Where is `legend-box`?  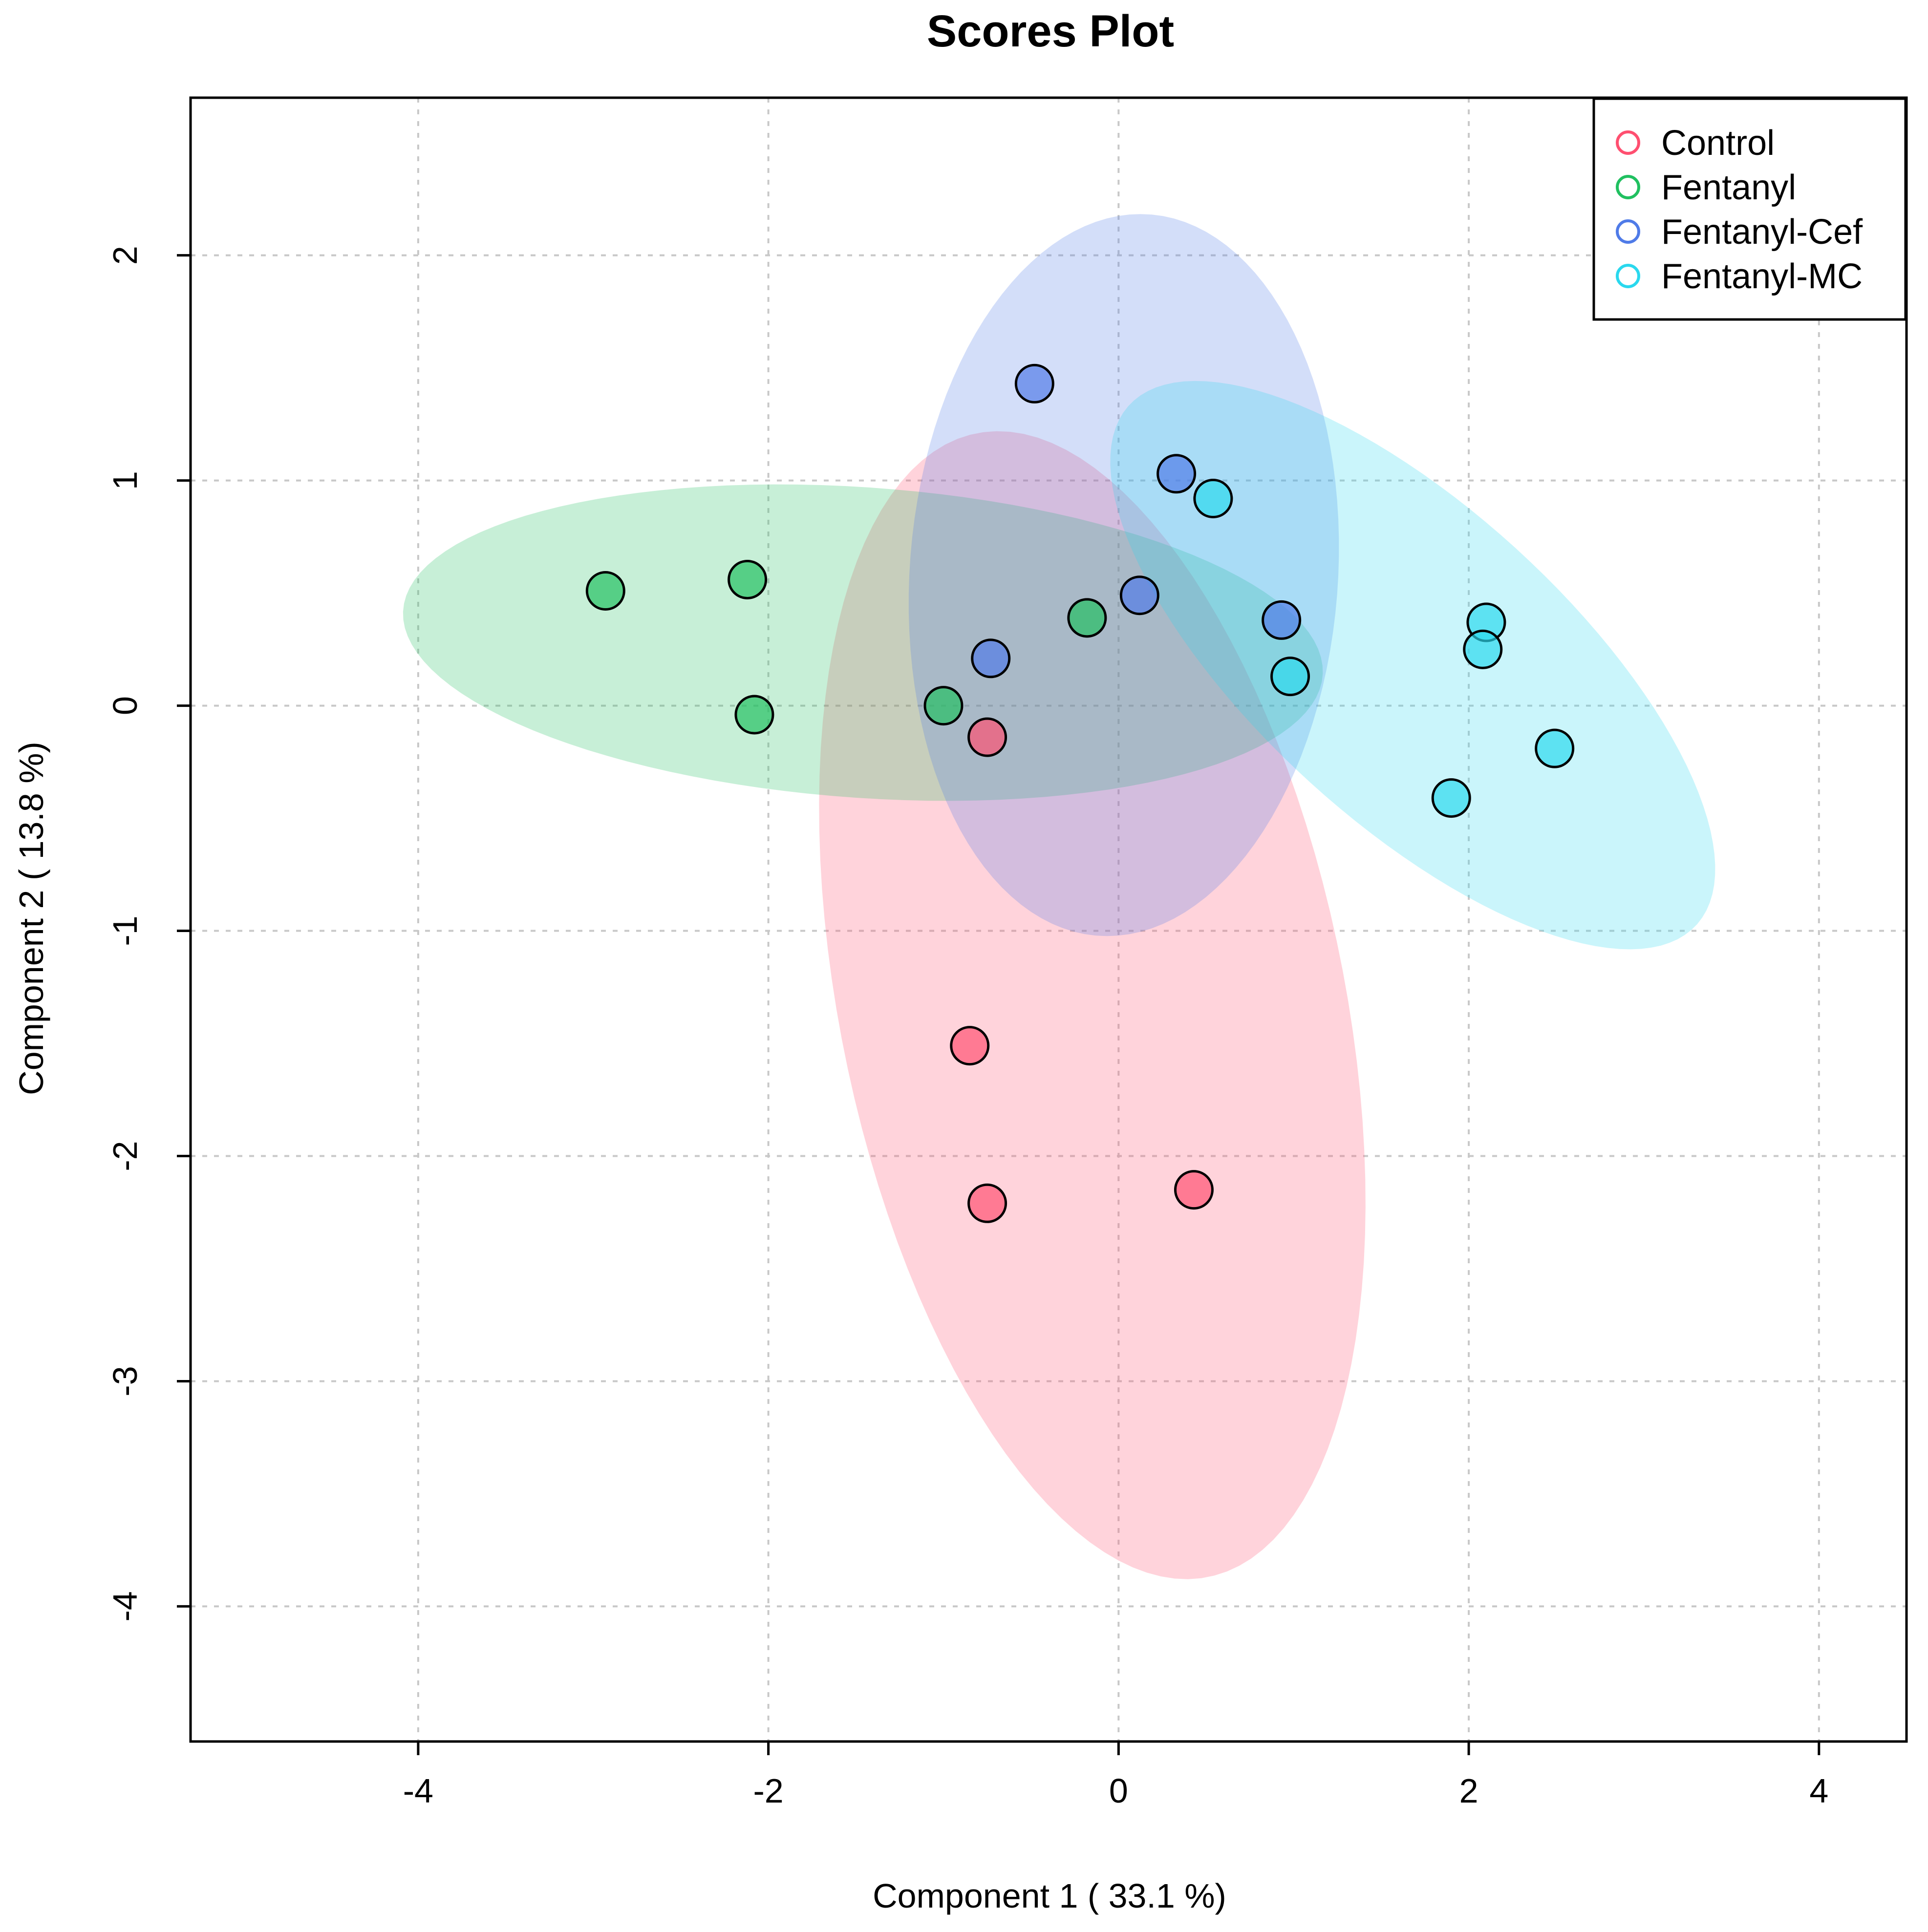
legend-box is located at coordinates (1749, 209).